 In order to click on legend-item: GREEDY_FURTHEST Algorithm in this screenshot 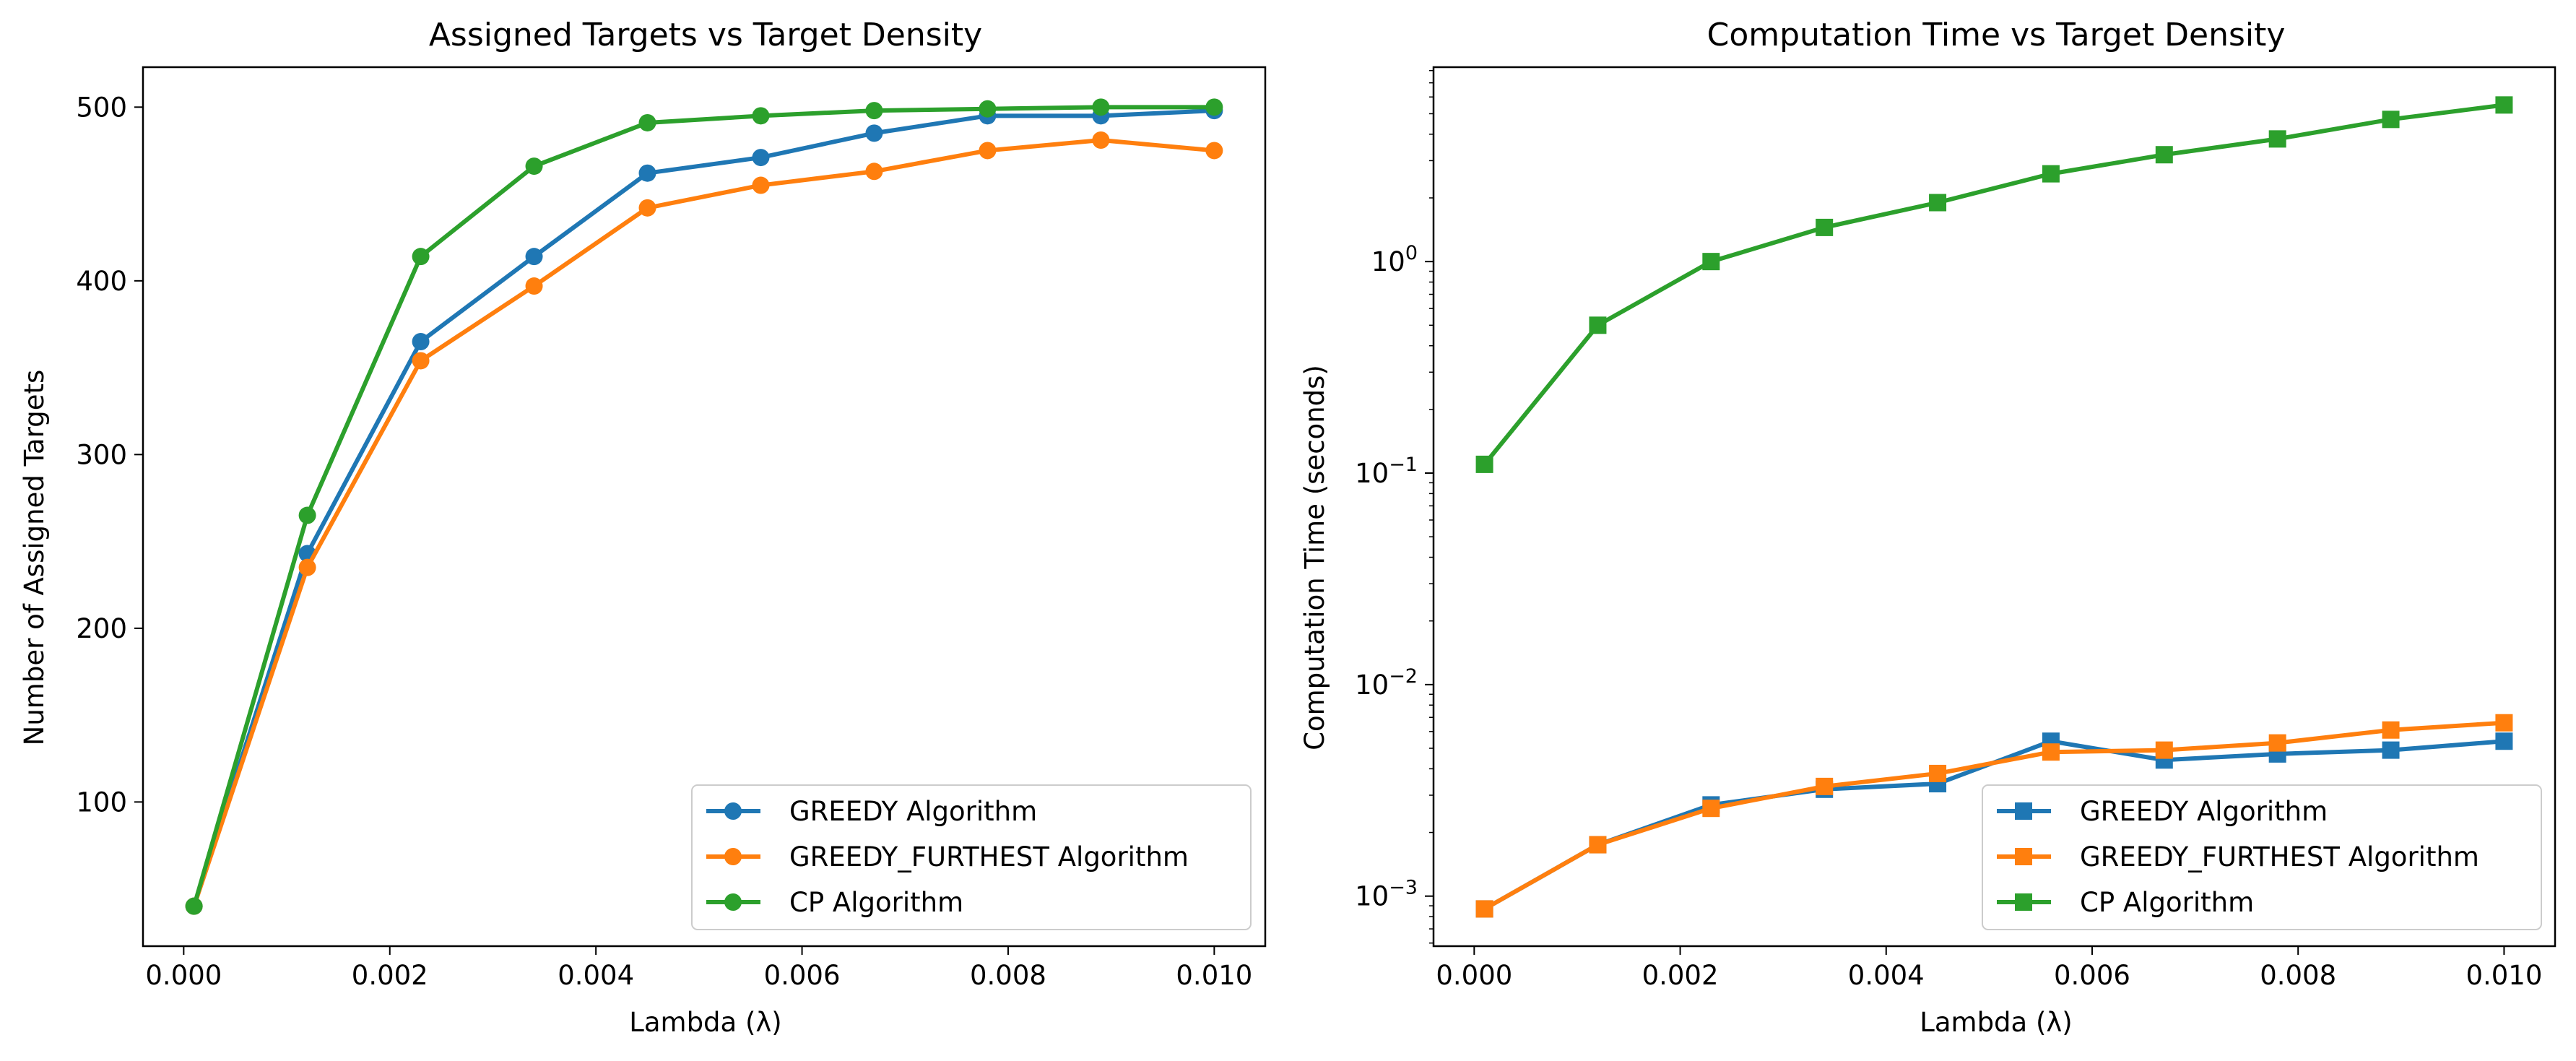, I will do `click(947, 856)`.